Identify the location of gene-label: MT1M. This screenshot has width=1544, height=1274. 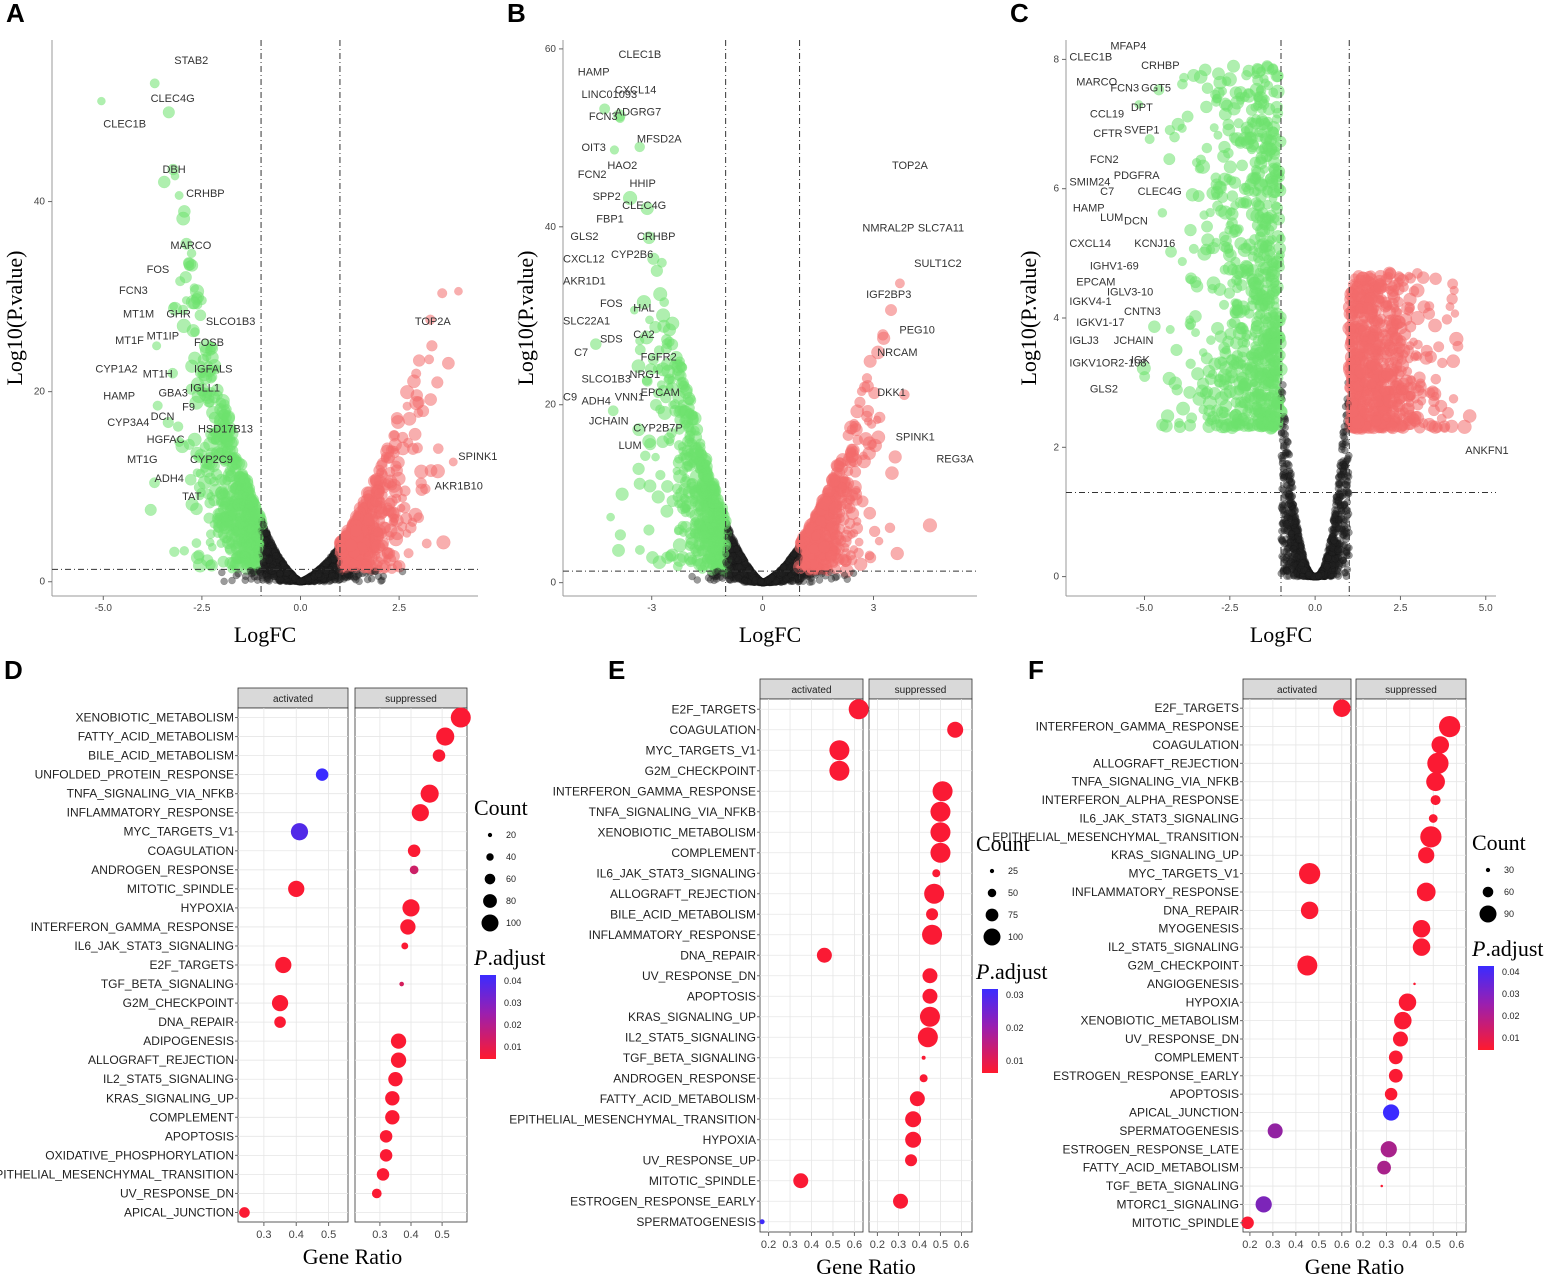
(138, 315).